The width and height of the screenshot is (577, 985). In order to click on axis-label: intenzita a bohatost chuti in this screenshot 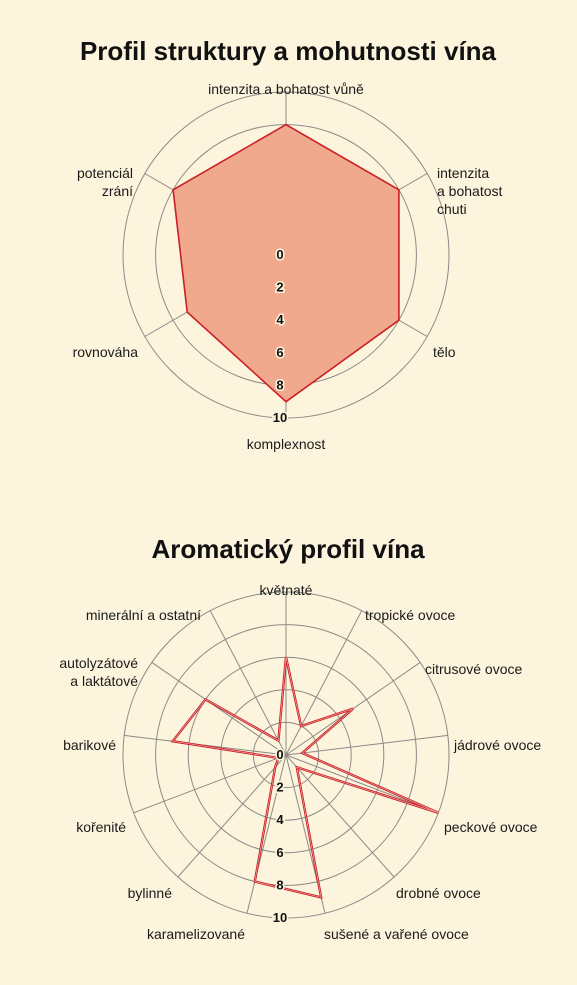, I will do `click(469, 191)`.